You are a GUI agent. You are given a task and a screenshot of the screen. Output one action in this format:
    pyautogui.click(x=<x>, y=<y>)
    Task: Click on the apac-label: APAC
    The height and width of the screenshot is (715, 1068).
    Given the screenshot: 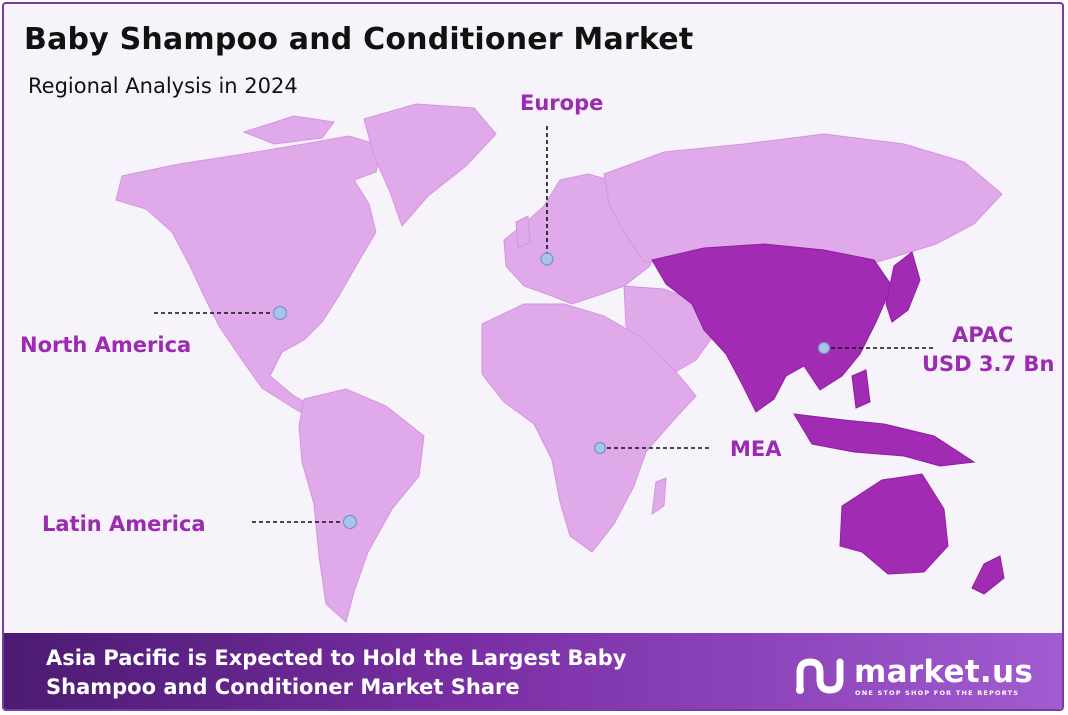 What is the action you would take?
    pyautogui.click(x=983, y=335)
    